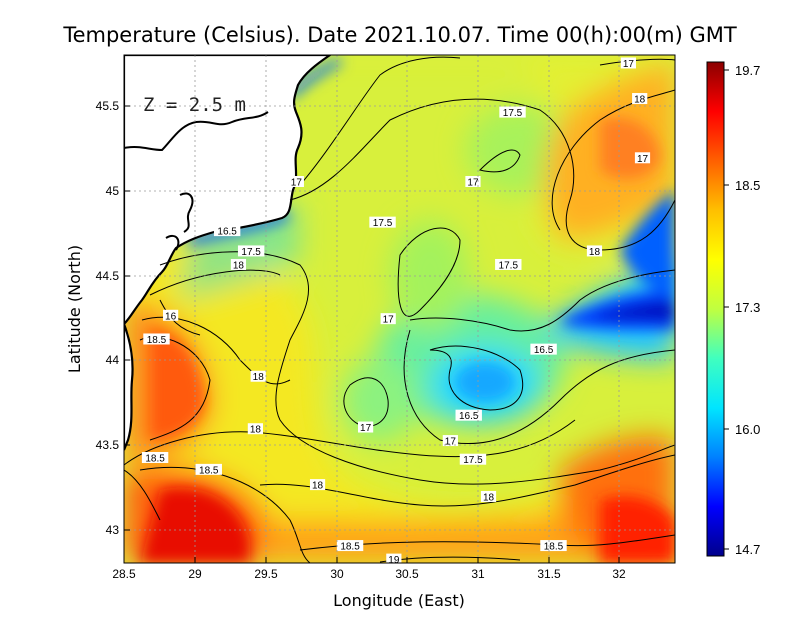  I want to click on x-axis-label: Longitude (East), so click(399, 600).